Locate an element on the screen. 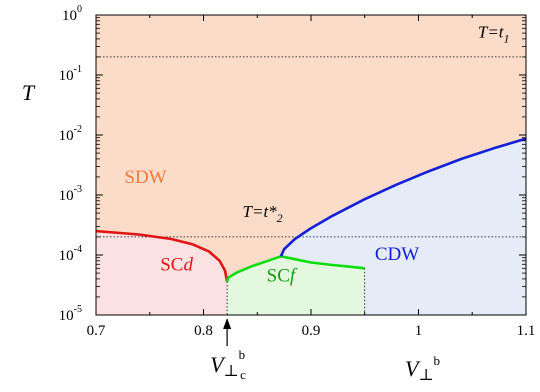 This screenshot has height=392, width=540. y-tick-exp: -3 is located at coordinates (78, 189).